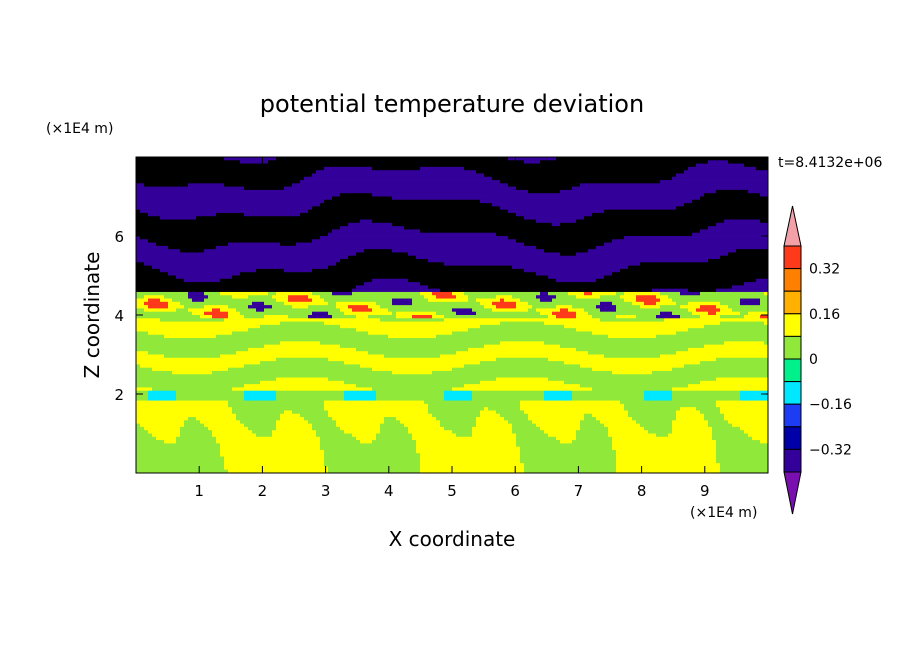  Describe the element at coordinates (515, 491) in the screenshot. I see `x-tick-label: 6` at that location.